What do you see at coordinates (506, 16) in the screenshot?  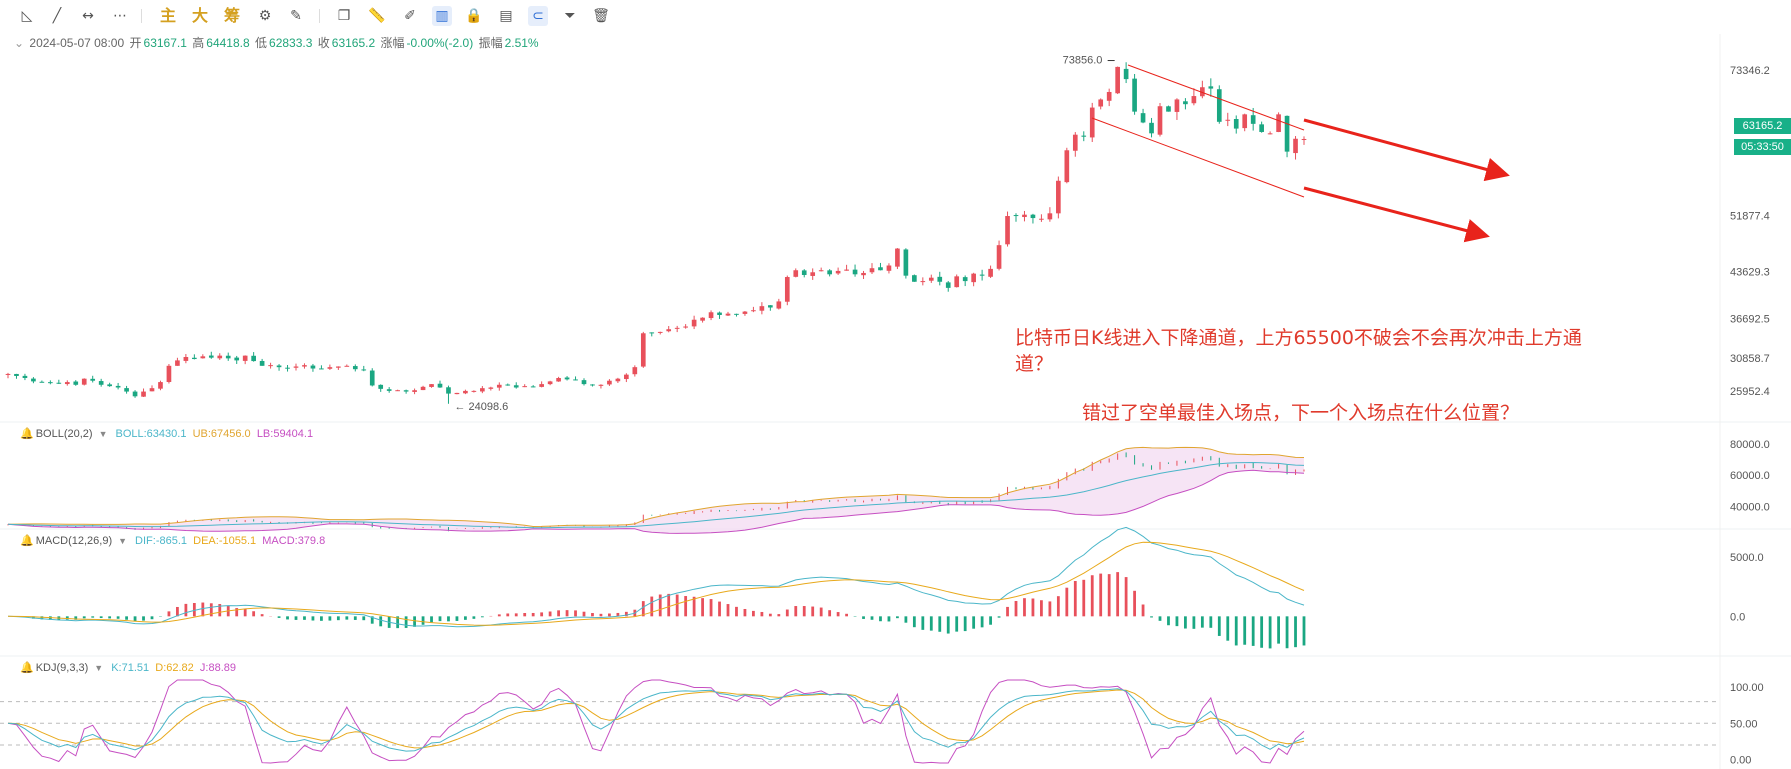 I see `notes-icon: ▤` at bounding box center [506, 16].